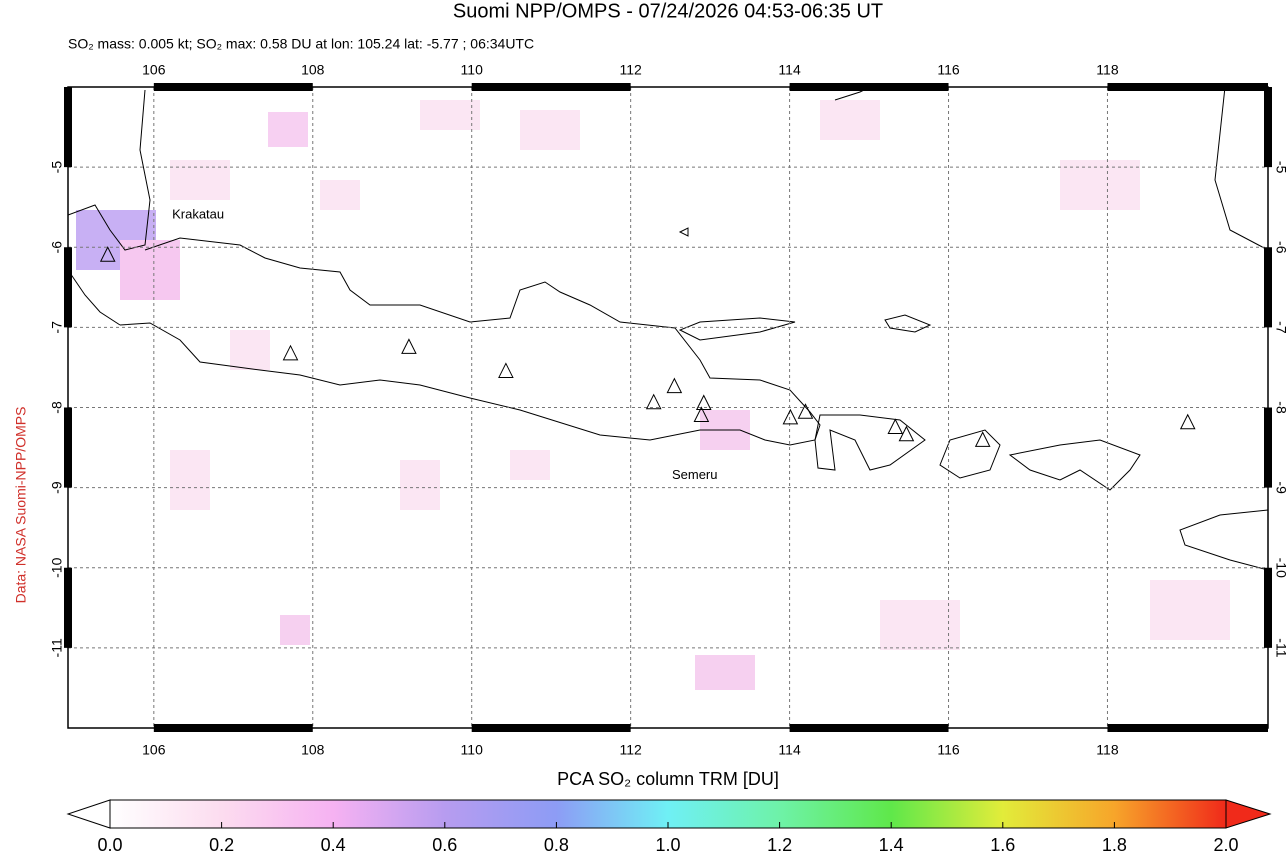  Describe the element at coordinates (1248, 814) in the screenshot. I see `colorbar-over` at that location.